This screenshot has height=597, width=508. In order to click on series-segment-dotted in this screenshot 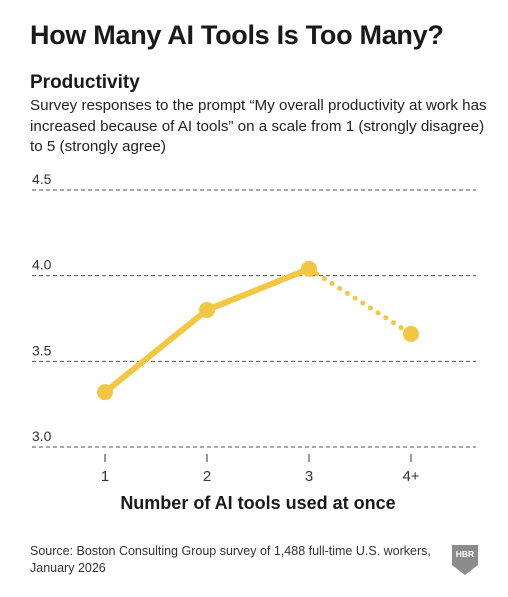, I will do `click(360, 301)`.